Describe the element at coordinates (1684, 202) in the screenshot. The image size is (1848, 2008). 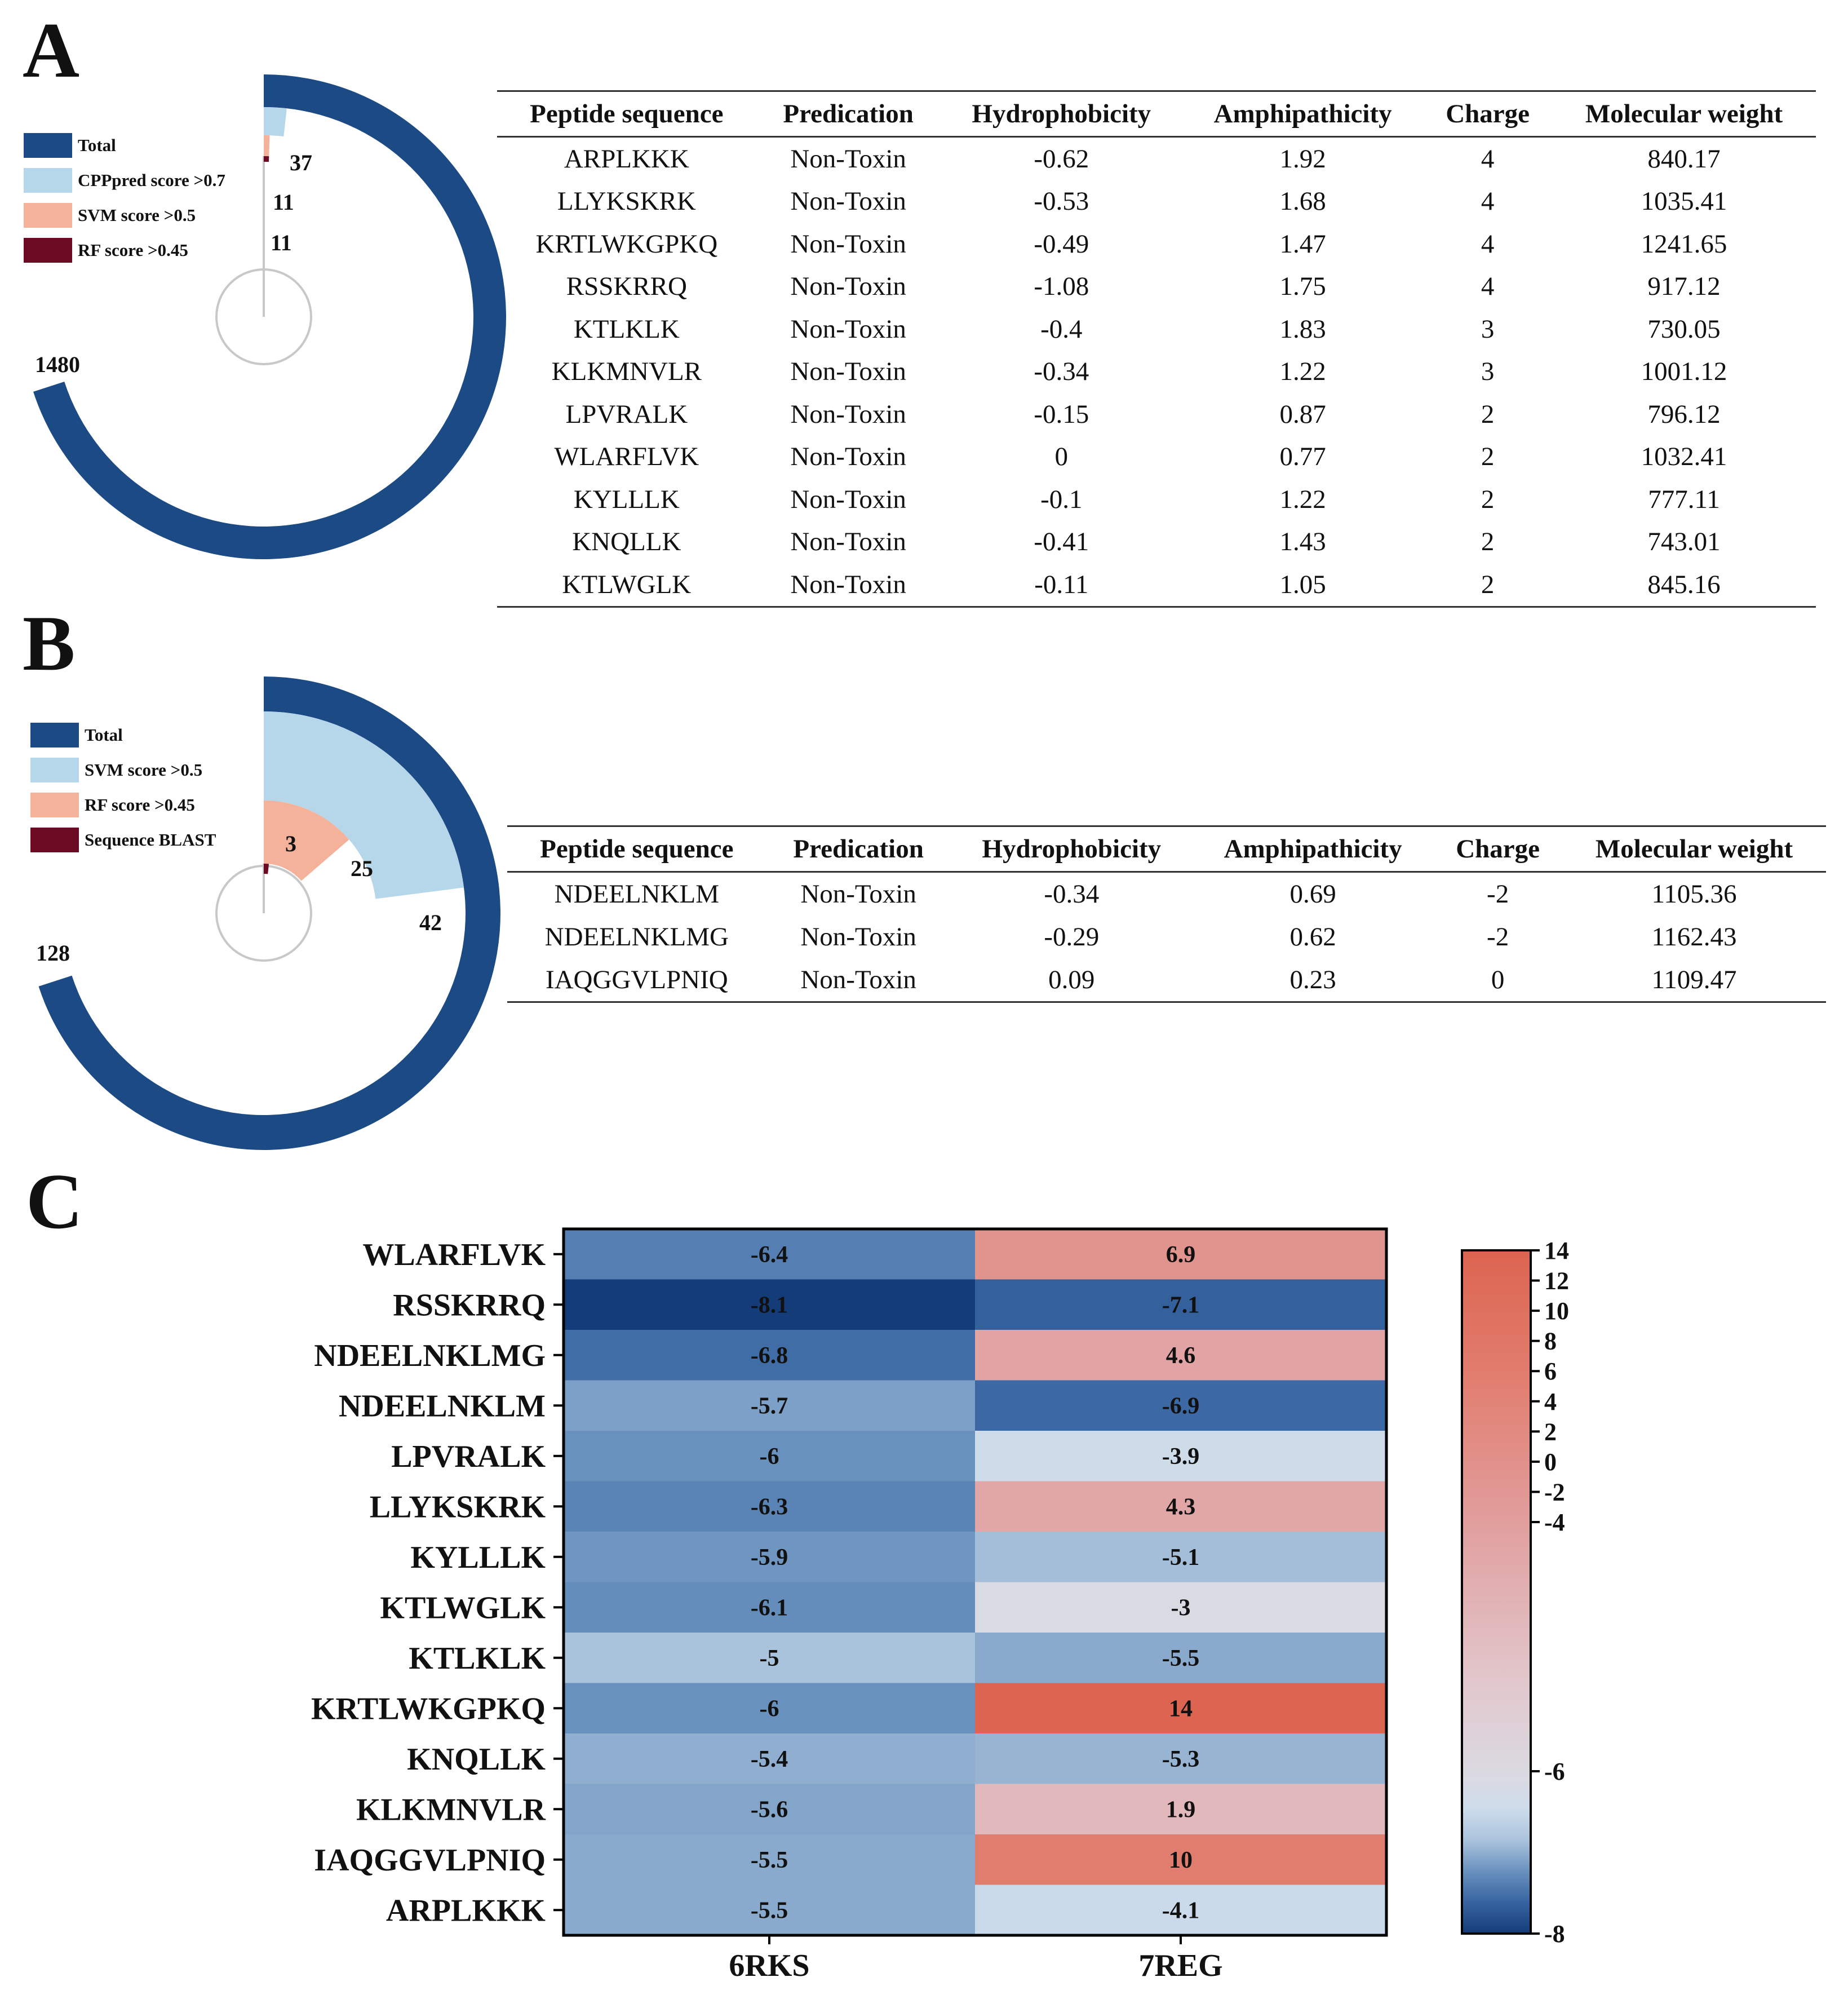
I see `cell-molecular-weight: 1035.41` at that location.